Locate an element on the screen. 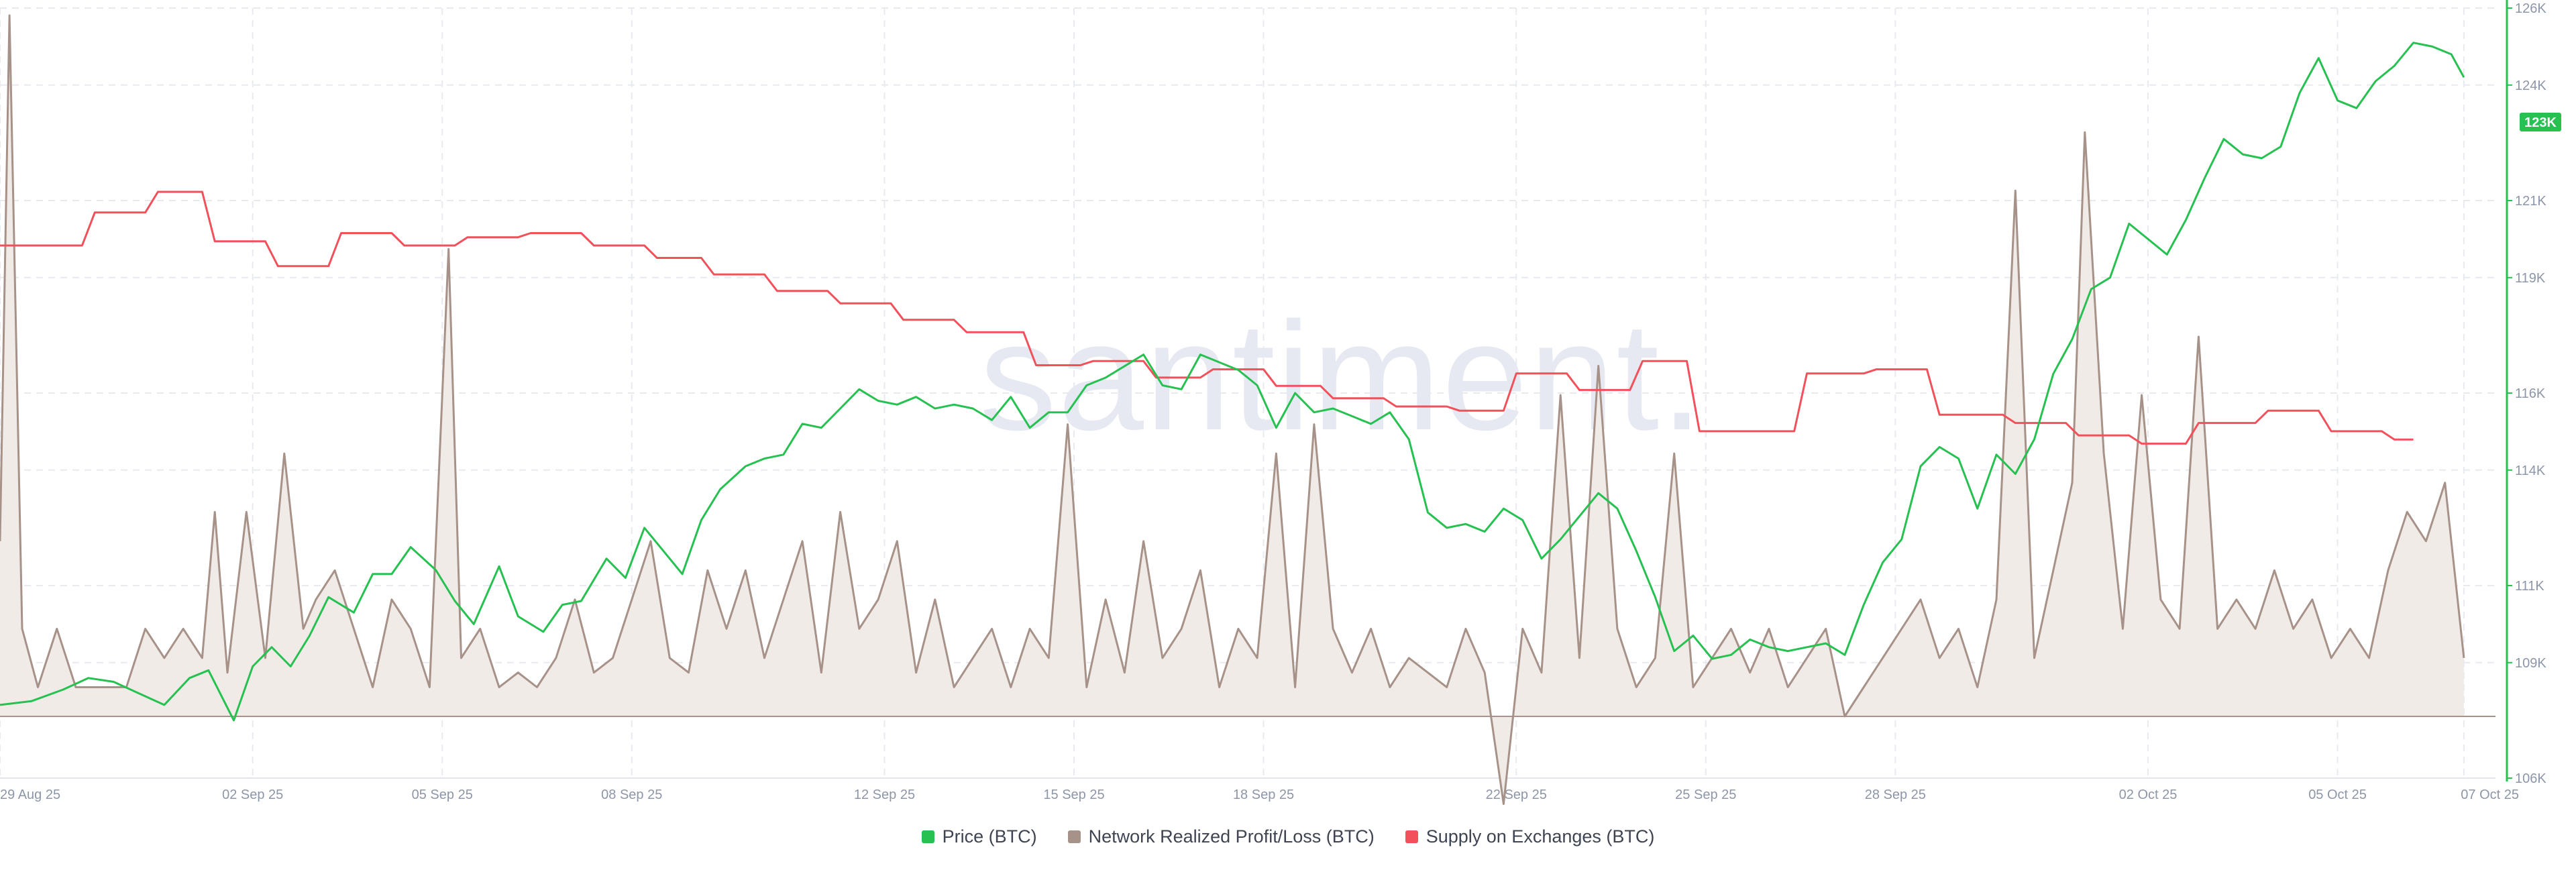  legend-item-price: Price (BTC) is located at coordinates (979, 836).